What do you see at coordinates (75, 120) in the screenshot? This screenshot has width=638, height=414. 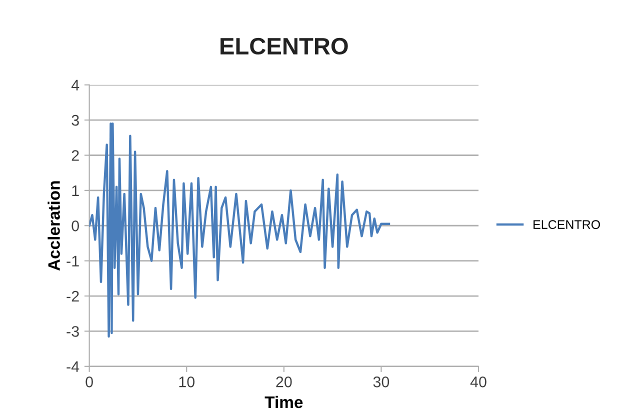 I see `y-tick-label: 3` at bounding box center [75, 120].